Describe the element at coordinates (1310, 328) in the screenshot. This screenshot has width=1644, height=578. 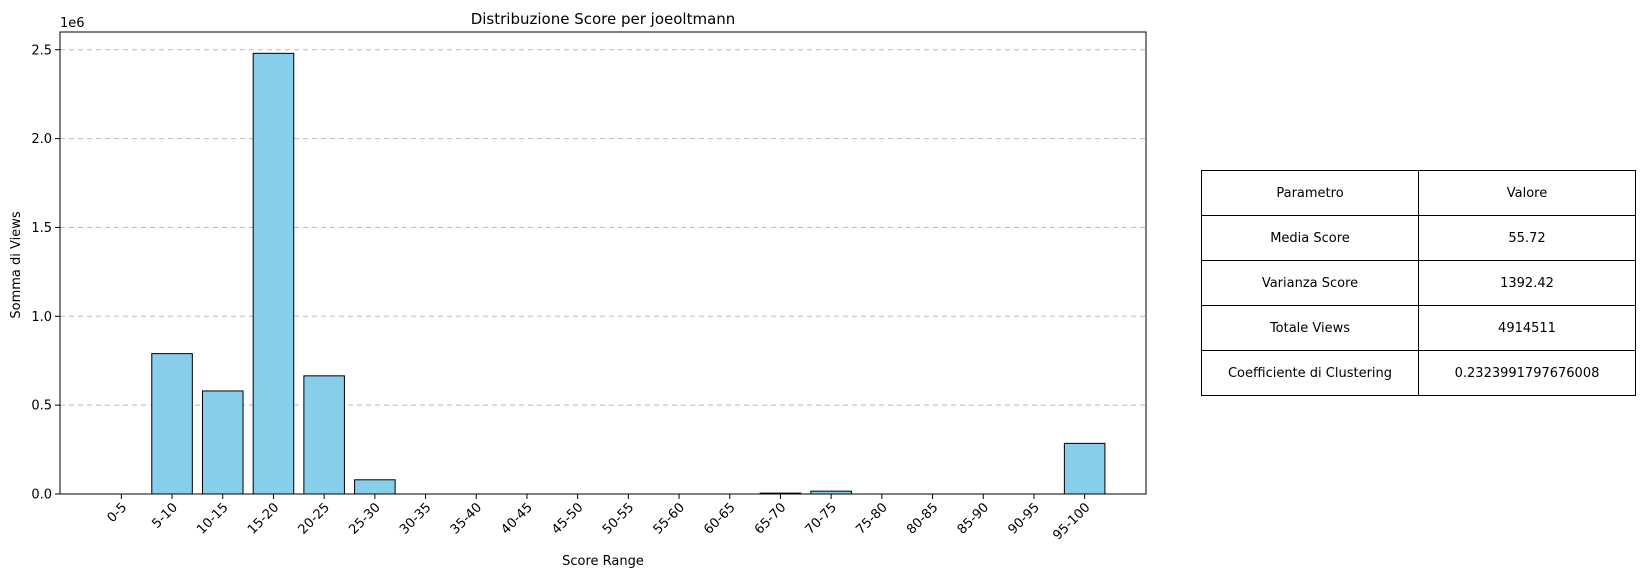
I see `table-cell-parameter: Totale Views` at that location.